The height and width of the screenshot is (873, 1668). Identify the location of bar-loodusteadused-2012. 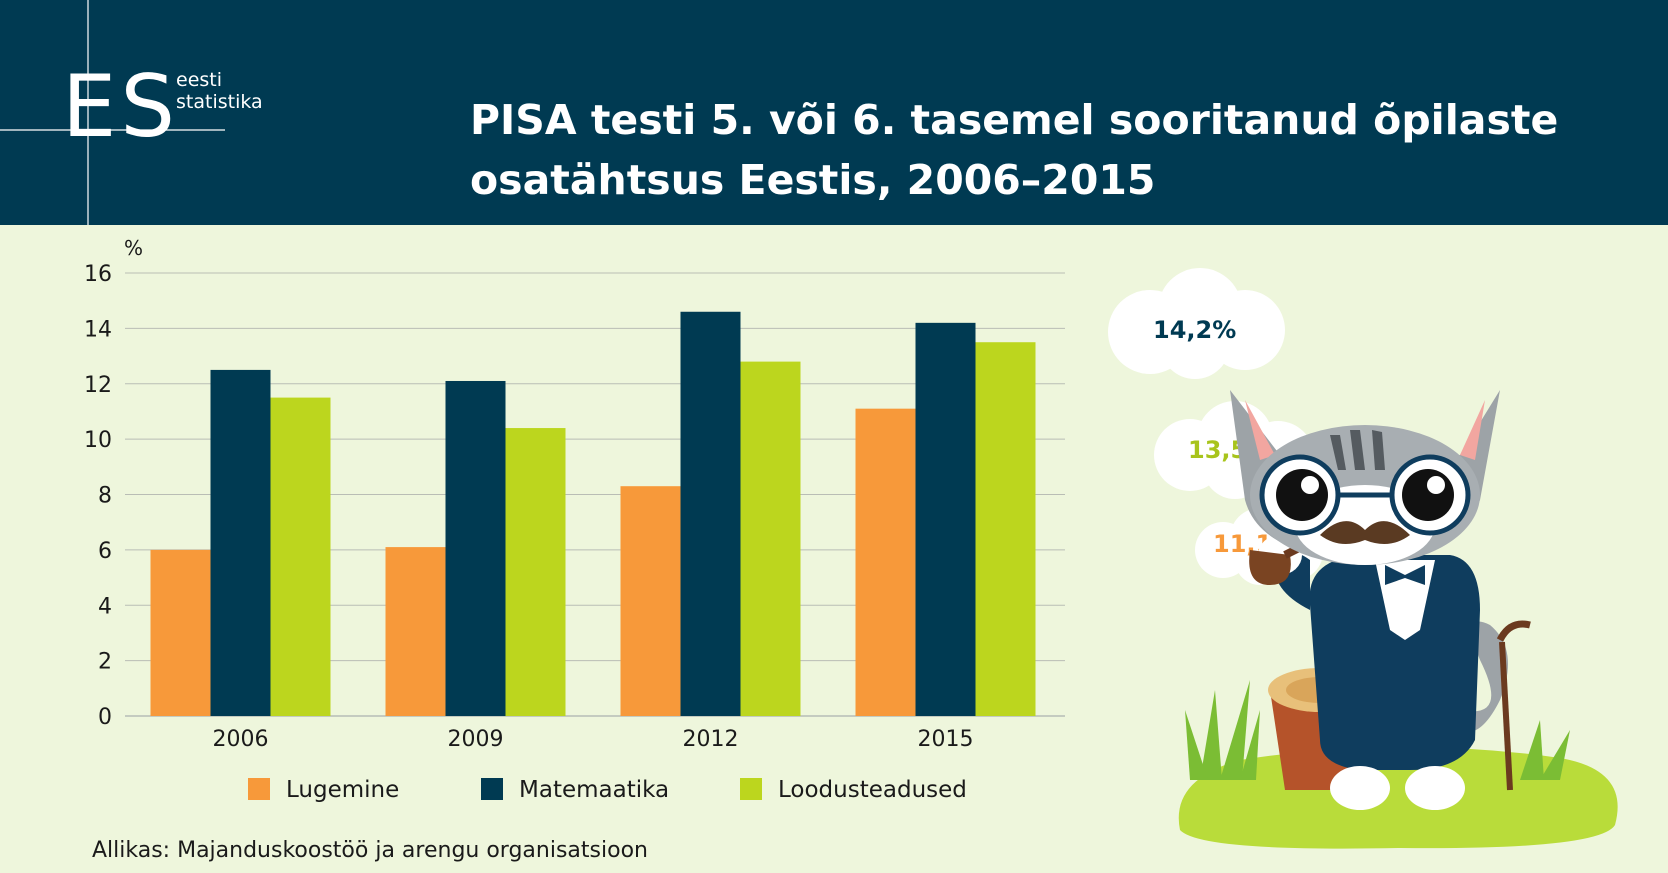
(770, 538).